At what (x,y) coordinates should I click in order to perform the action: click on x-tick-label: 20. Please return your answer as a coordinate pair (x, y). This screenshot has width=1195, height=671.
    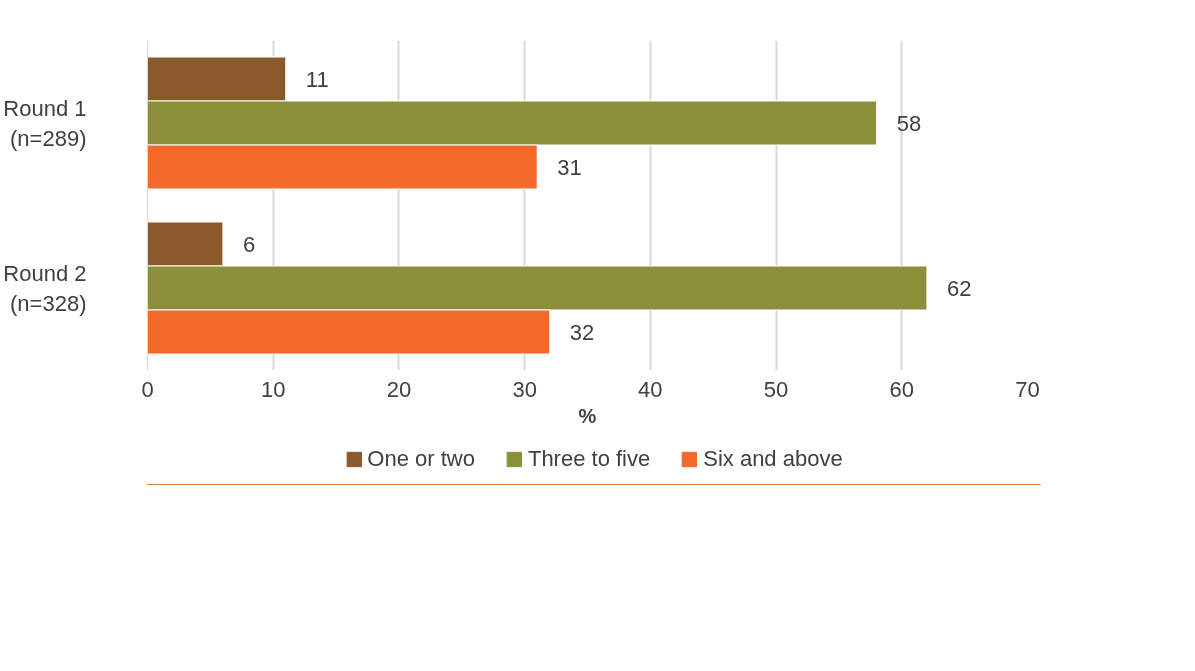
    Looking at the image, I should click on (399, 389).